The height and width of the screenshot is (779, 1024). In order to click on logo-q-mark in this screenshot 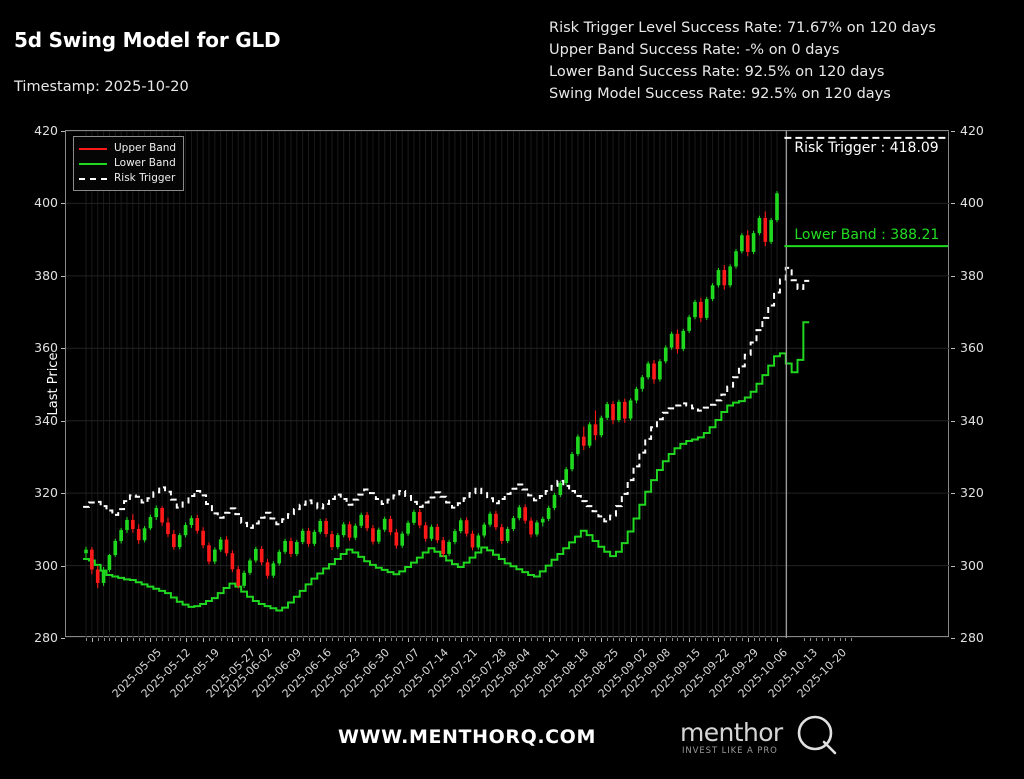, I will do `click(817, 735)`.